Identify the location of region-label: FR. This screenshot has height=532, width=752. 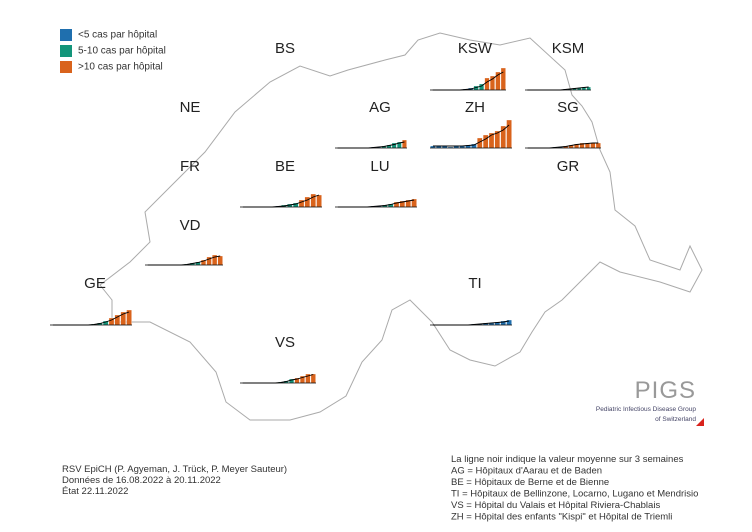
(190, 166).